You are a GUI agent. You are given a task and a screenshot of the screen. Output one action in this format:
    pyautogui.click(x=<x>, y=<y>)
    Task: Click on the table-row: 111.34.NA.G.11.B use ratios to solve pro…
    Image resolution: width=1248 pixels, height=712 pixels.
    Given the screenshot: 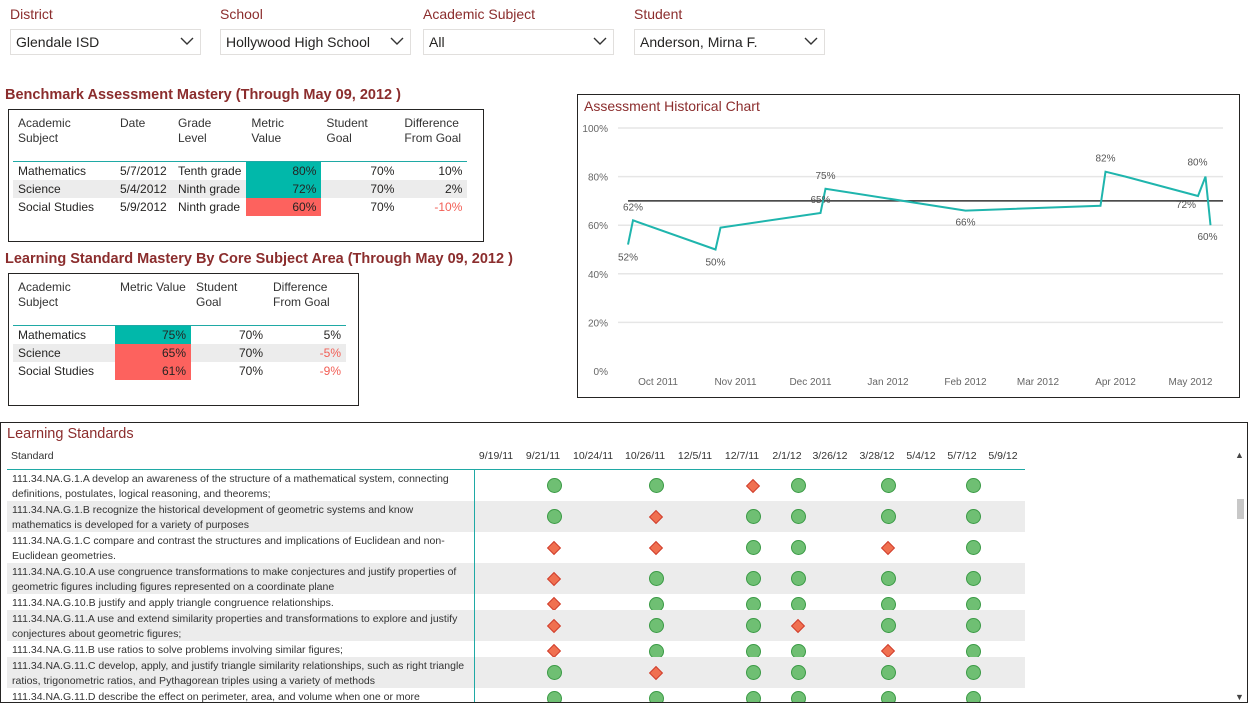 What is the action you would take?
    pyautogui.click(x=516, y=650)
    